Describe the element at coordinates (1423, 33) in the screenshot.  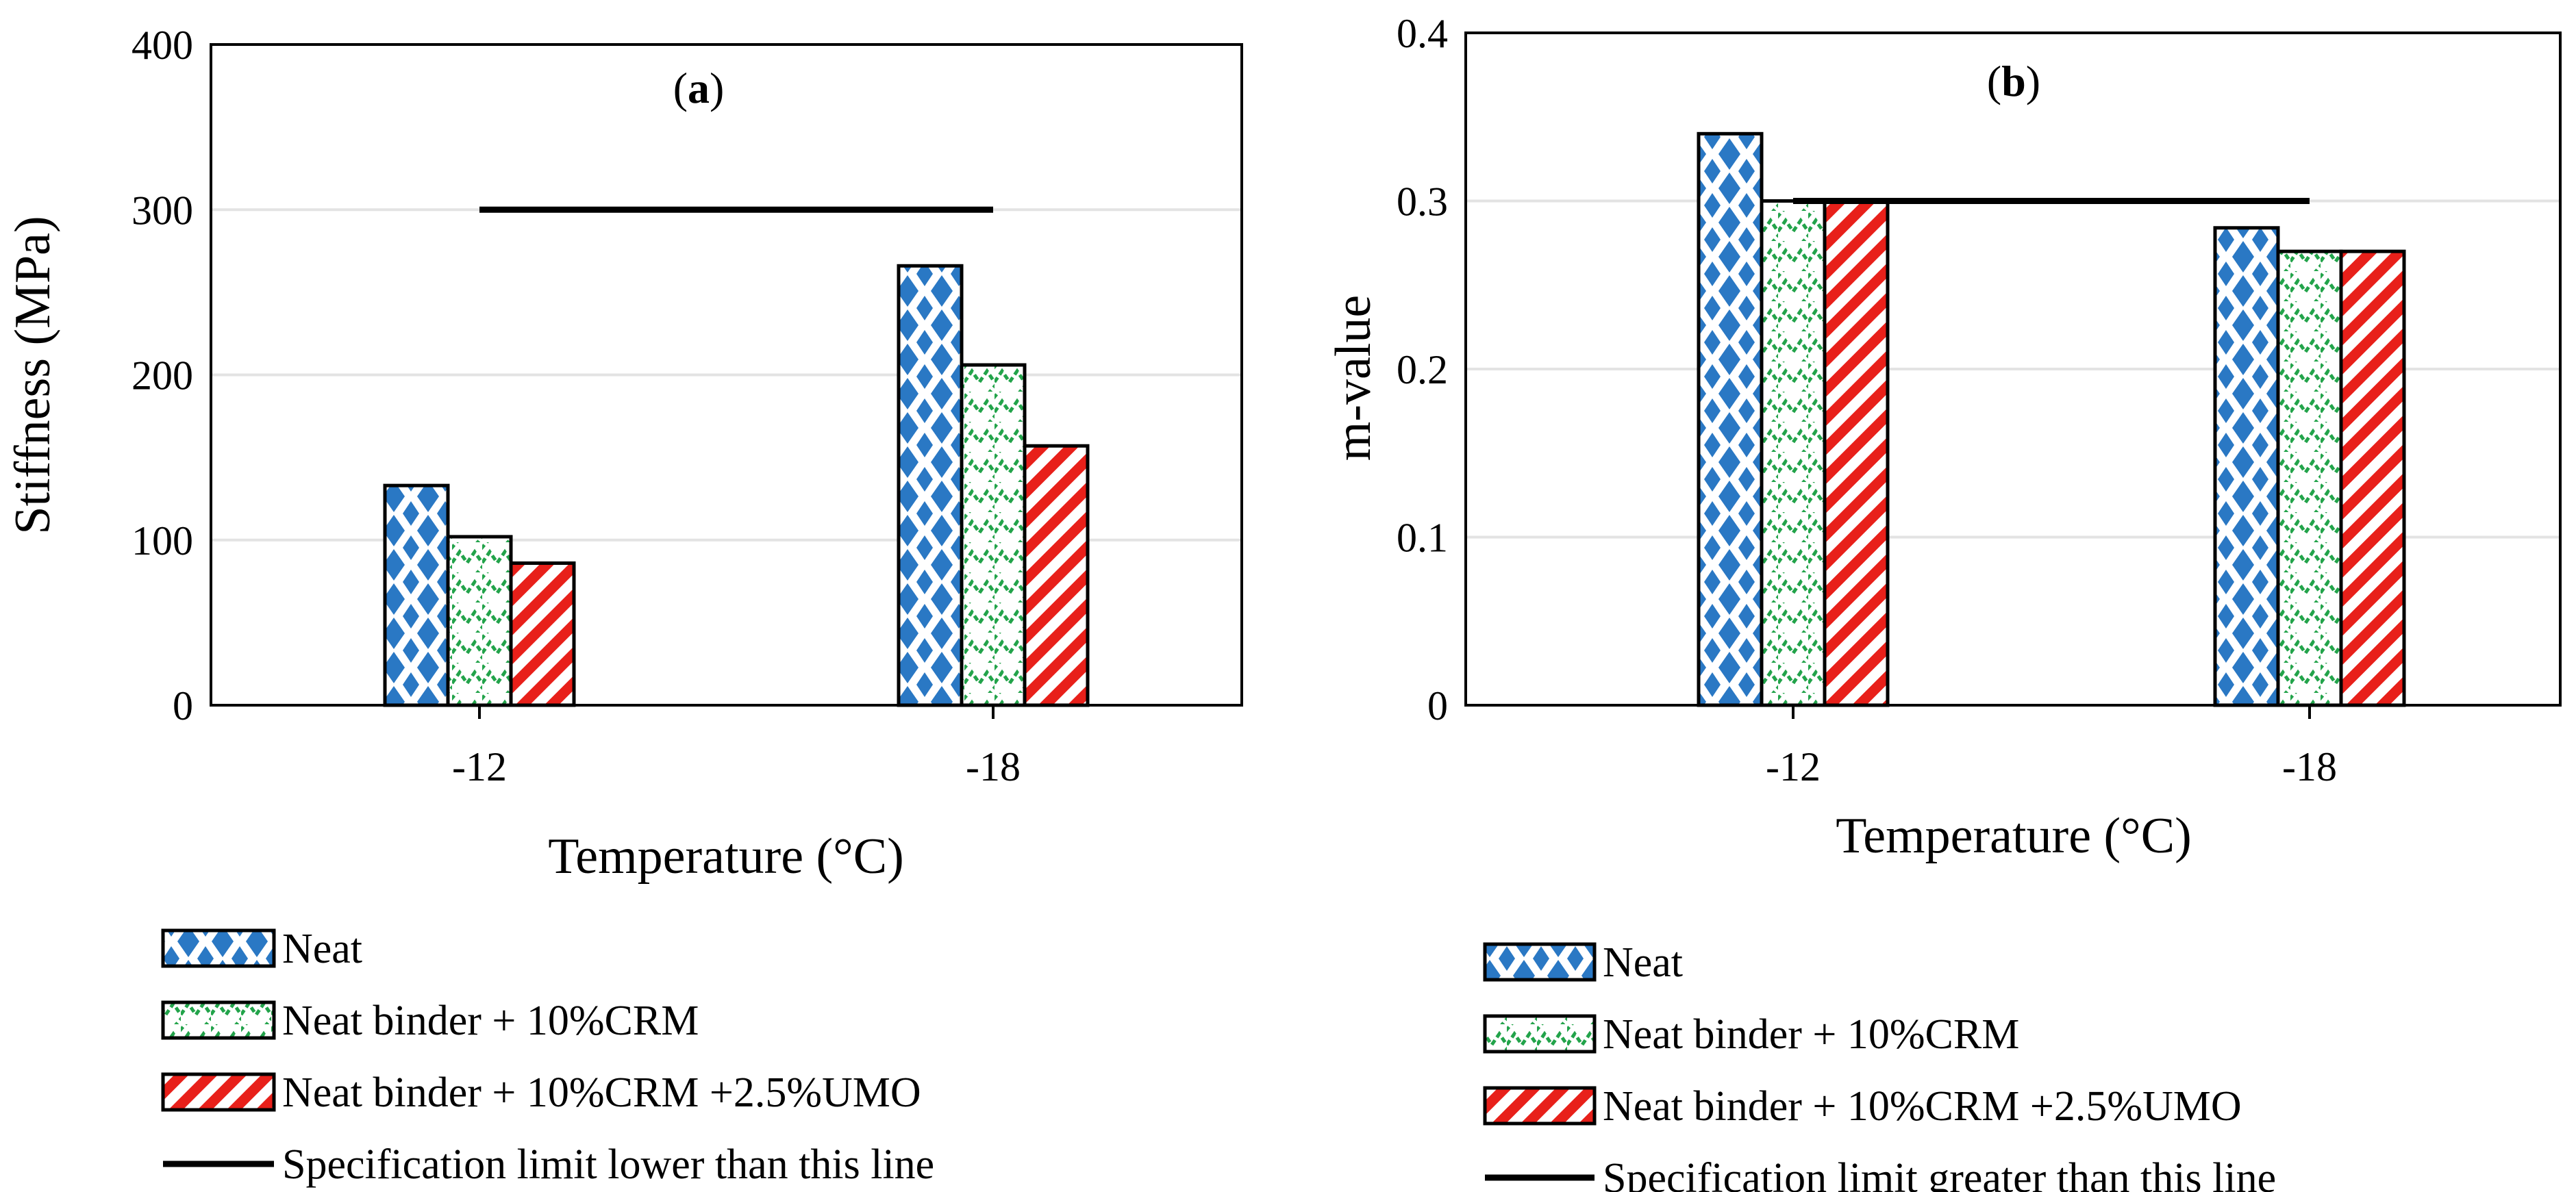
I see `y-tick-label: 0.4` at that location.